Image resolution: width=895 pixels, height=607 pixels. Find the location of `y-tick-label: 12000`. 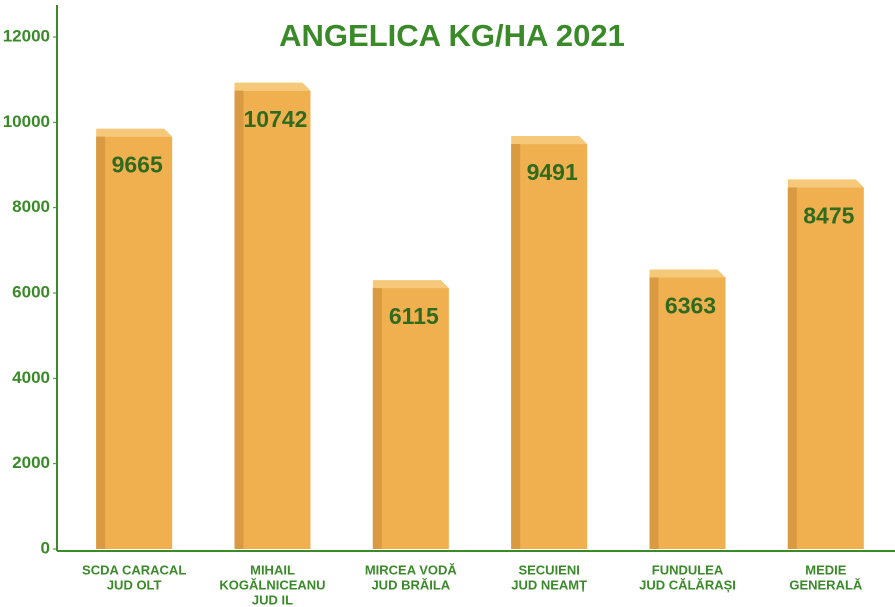

y-tick-label: 12000 is located at coordinates (26, 35).